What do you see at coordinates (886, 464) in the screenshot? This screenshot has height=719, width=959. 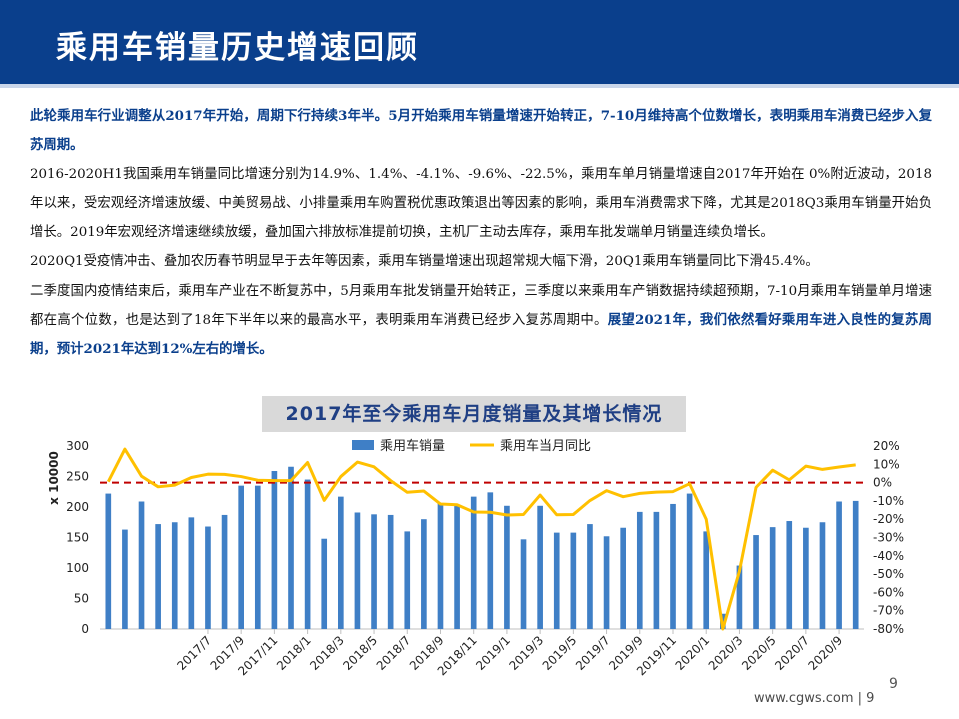 I see `y2-tick-label: 10%` at bounding box center [886, 464].